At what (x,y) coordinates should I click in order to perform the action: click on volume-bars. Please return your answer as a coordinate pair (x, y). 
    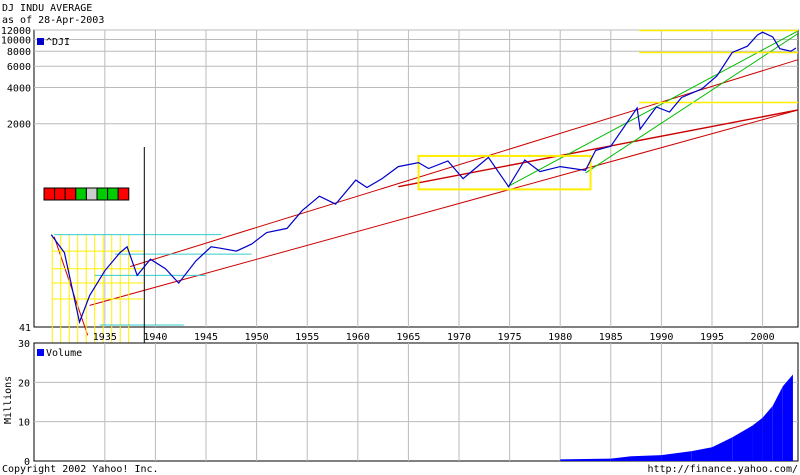
    Looking at the image, I should click on (676, 417).